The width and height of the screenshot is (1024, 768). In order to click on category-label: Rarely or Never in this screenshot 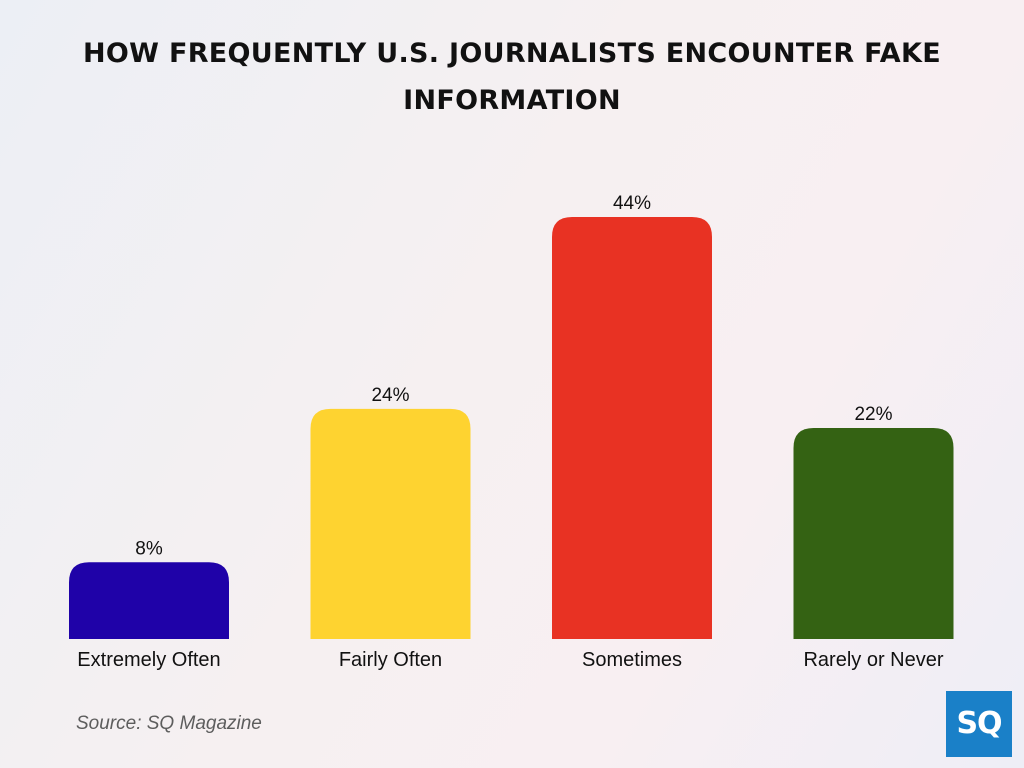, I will do `click(873, 660)`.